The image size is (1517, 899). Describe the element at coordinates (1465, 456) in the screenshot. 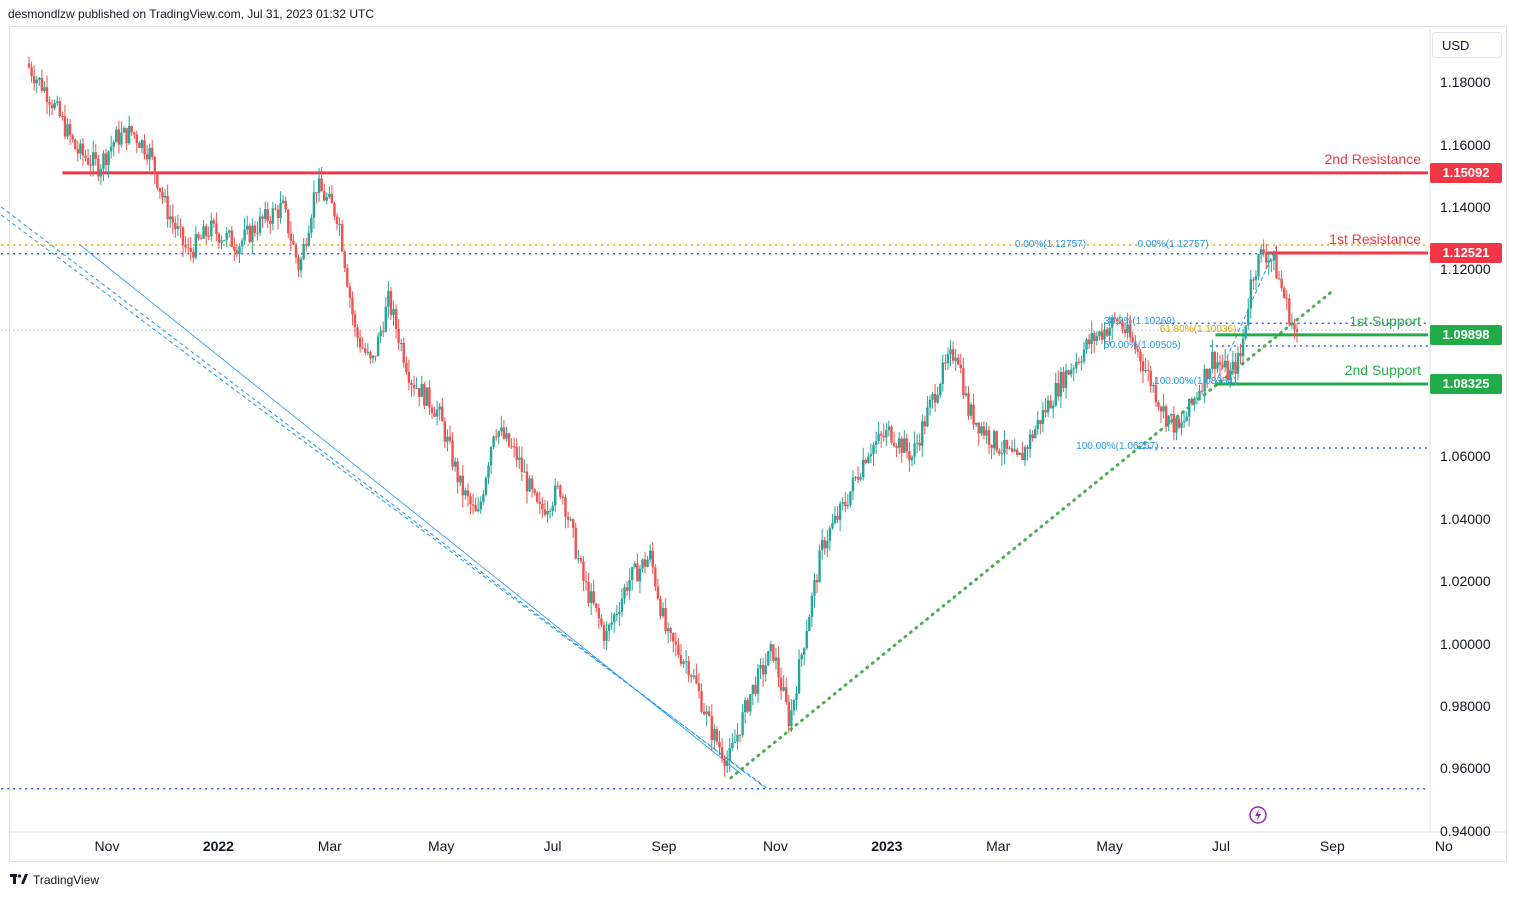

I see `y-tick-label: 1.06000` at that location.